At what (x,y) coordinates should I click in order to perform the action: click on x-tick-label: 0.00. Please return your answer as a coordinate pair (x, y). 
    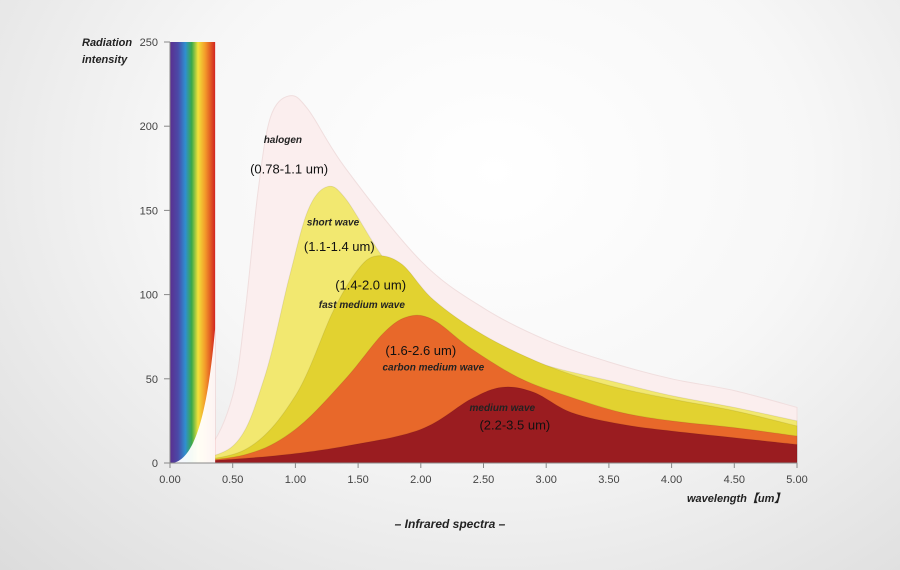
    Looking at the image, I should click on (169, 480).